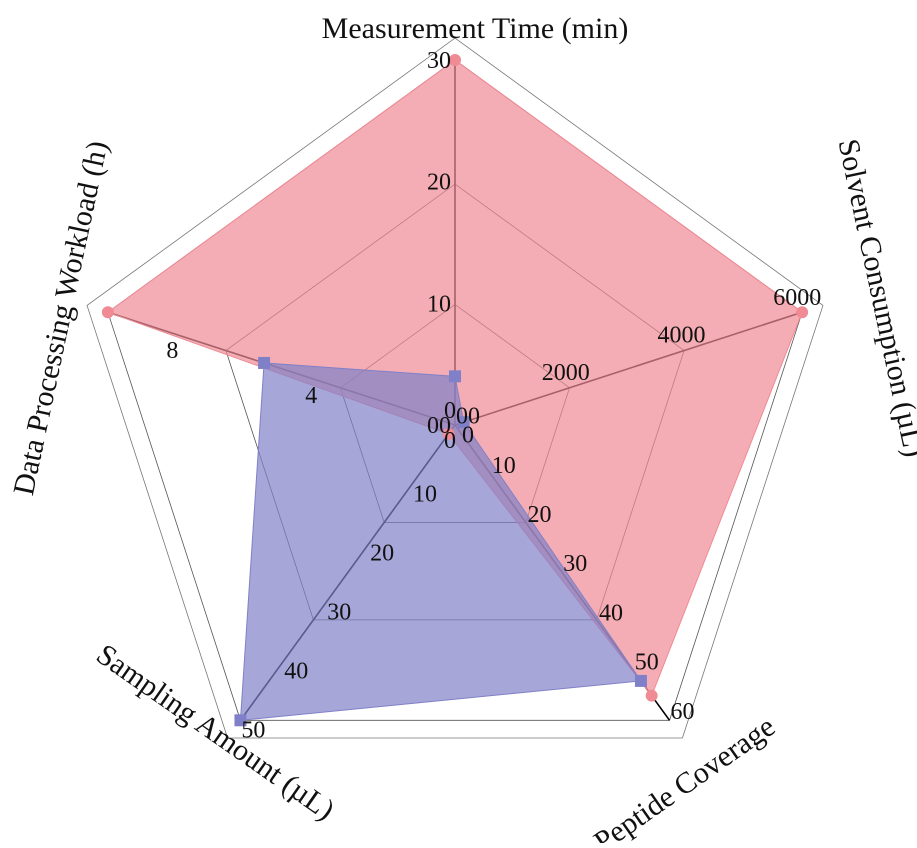  I want to click on tick-coverage-0: 00, so click(468, 417).